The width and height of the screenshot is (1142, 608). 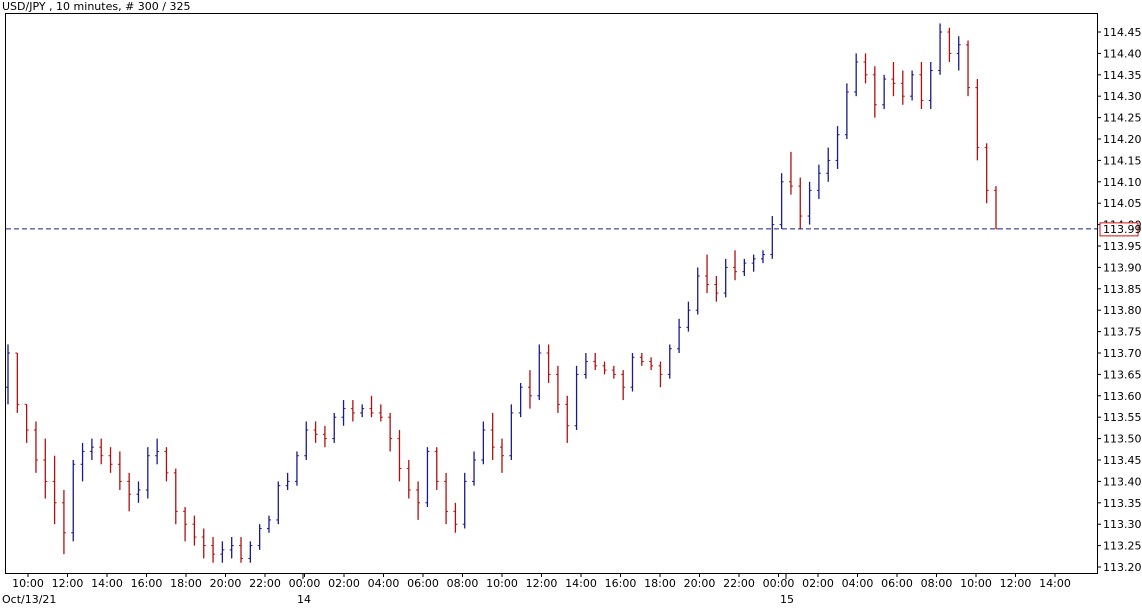 What do you see at coordinates (1122, 118) in the screenshot?
I see `y-tick-label: 114.25` at bounding box center [1122, 118].